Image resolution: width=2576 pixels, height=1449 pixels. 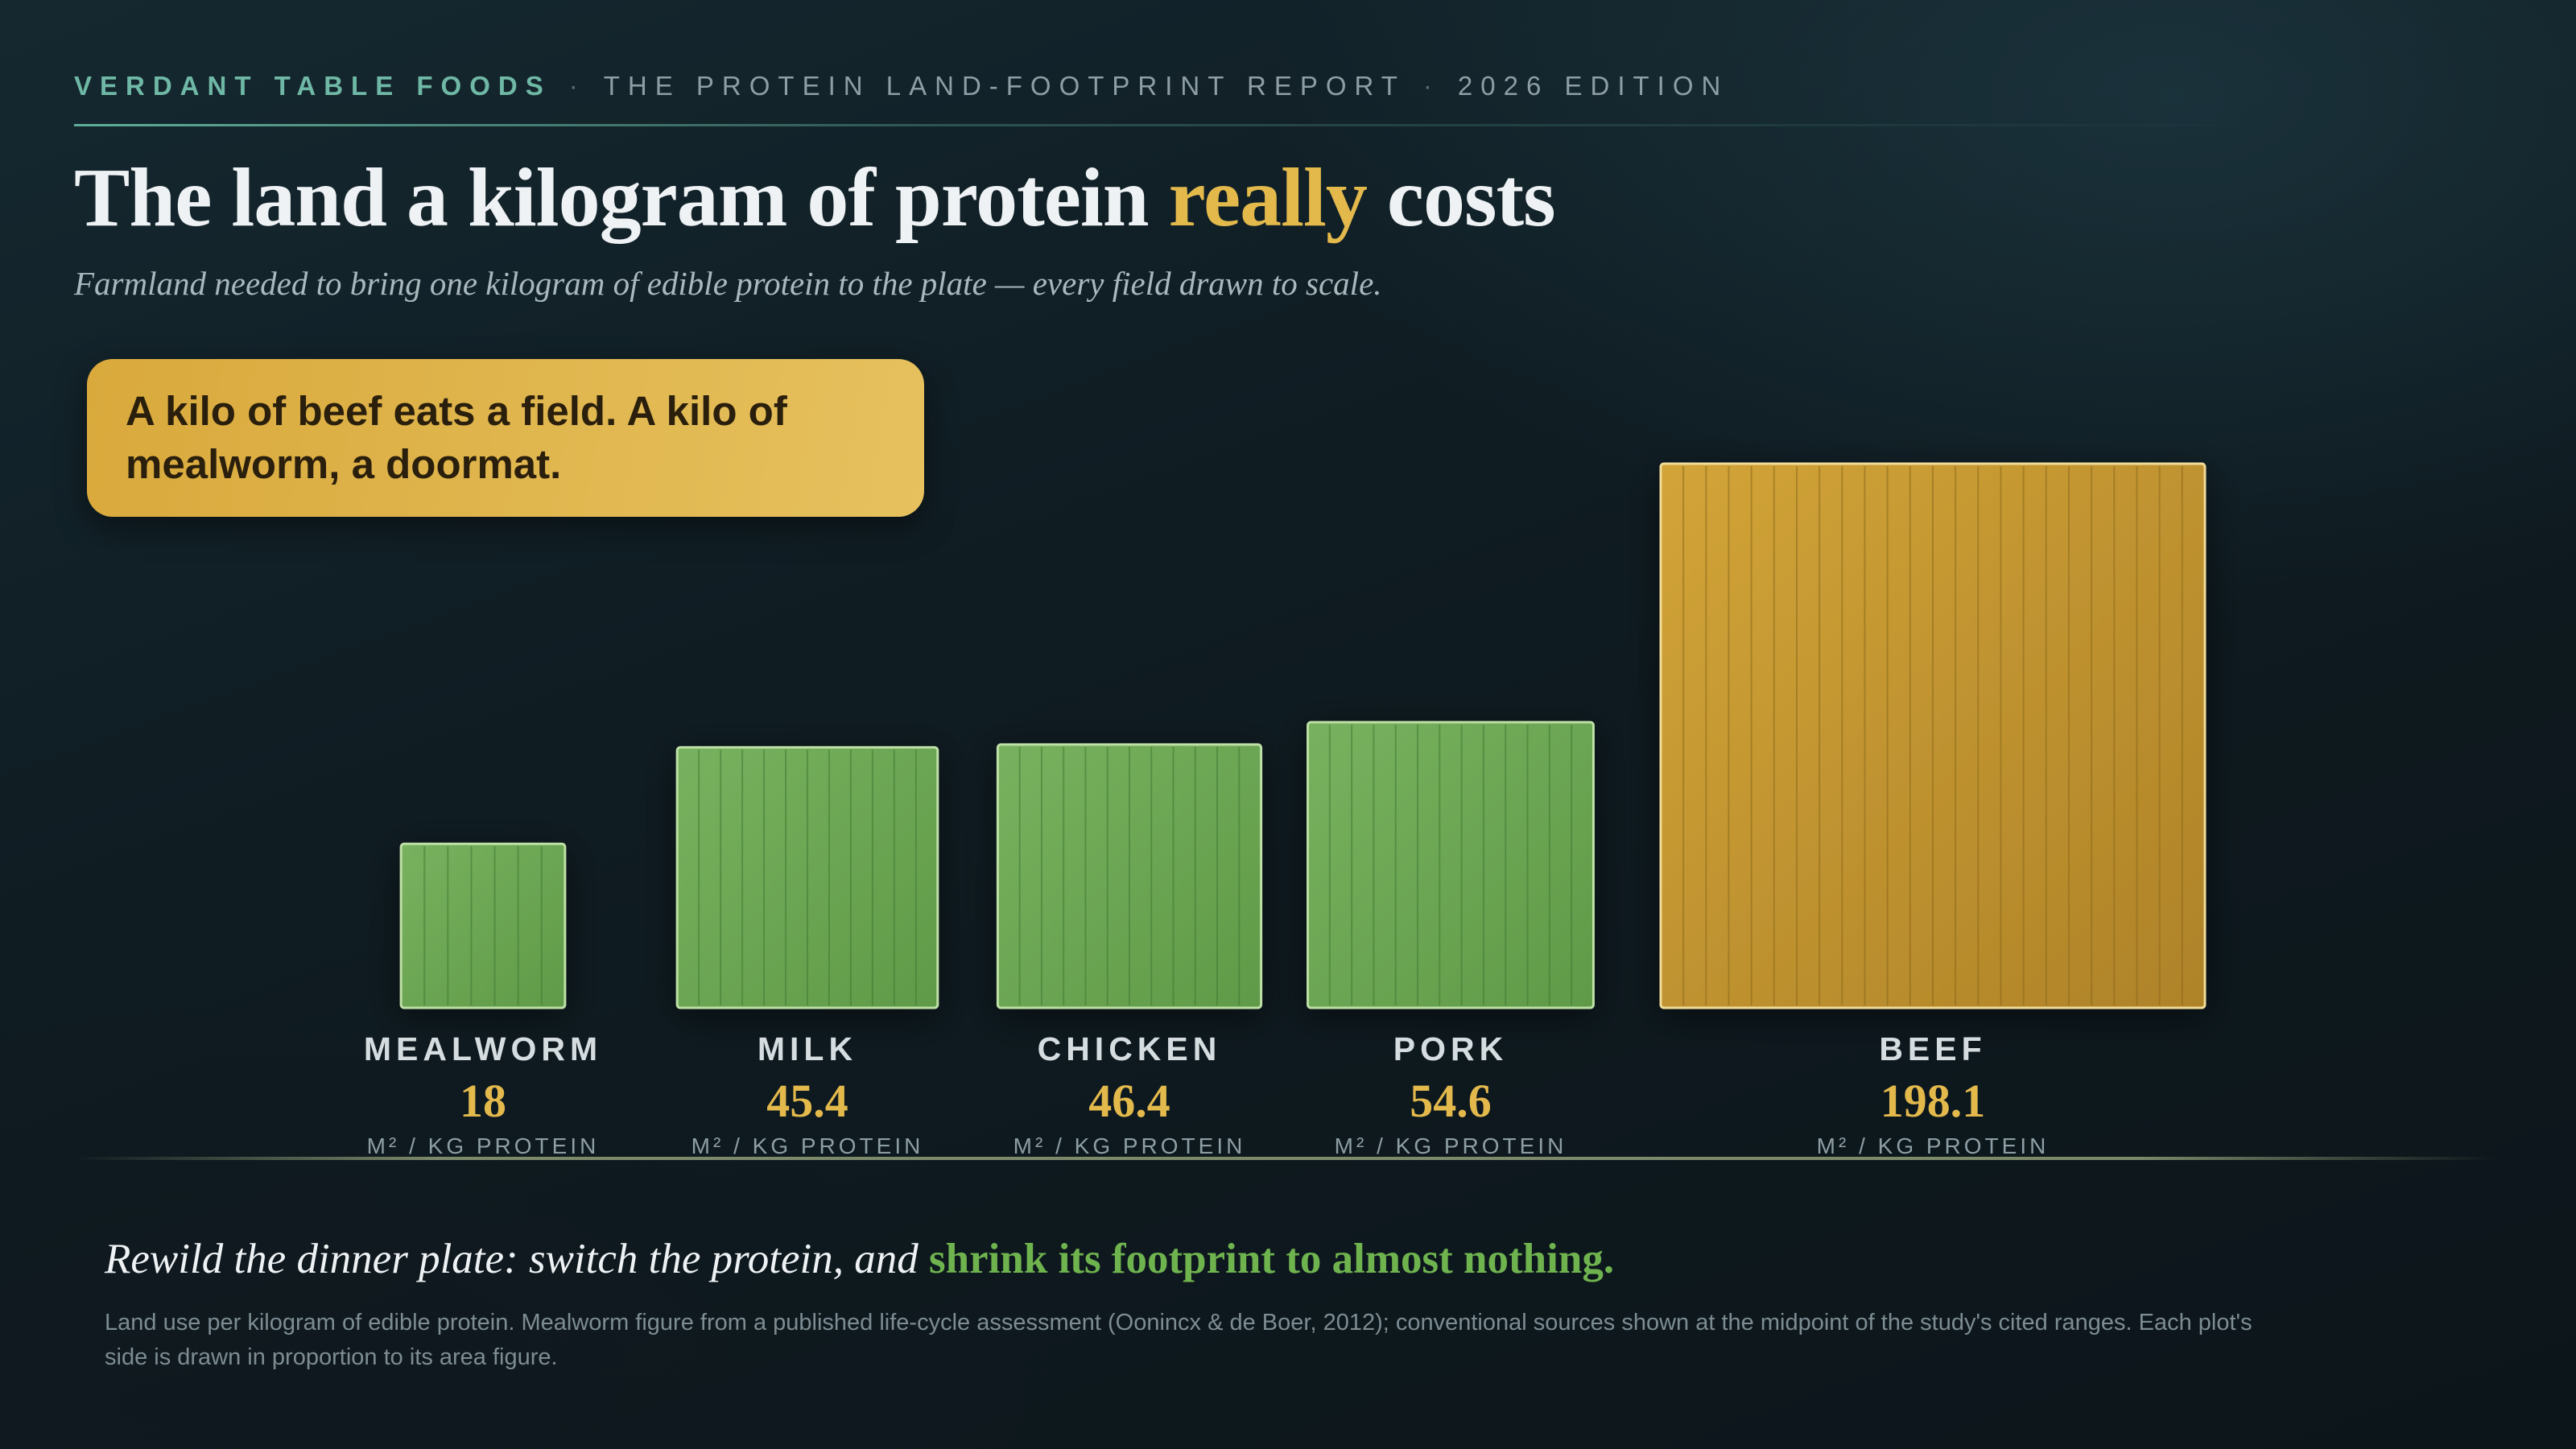 What do you see at coordinates (807, 1101) in the screenshot?
I see `value-label-milk: 45.4` at bounding box center [807, 1101].